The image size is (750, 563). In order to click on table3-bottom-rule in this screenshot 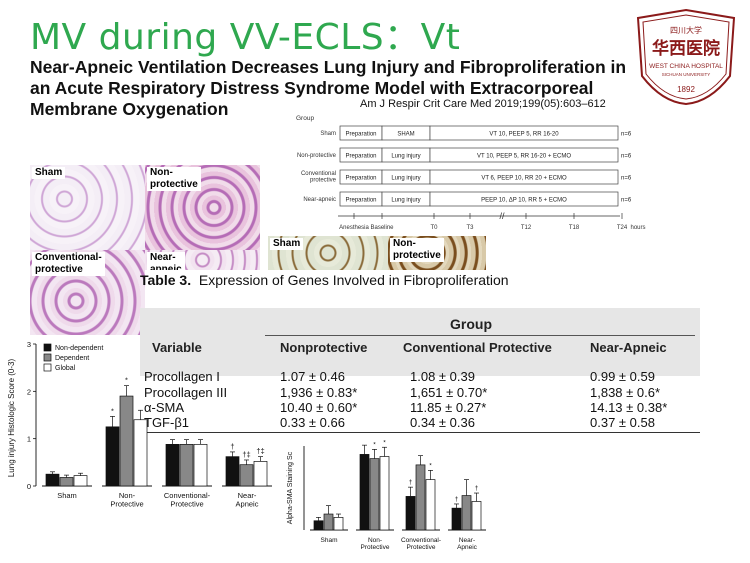, I will do `click(420, 432)`.